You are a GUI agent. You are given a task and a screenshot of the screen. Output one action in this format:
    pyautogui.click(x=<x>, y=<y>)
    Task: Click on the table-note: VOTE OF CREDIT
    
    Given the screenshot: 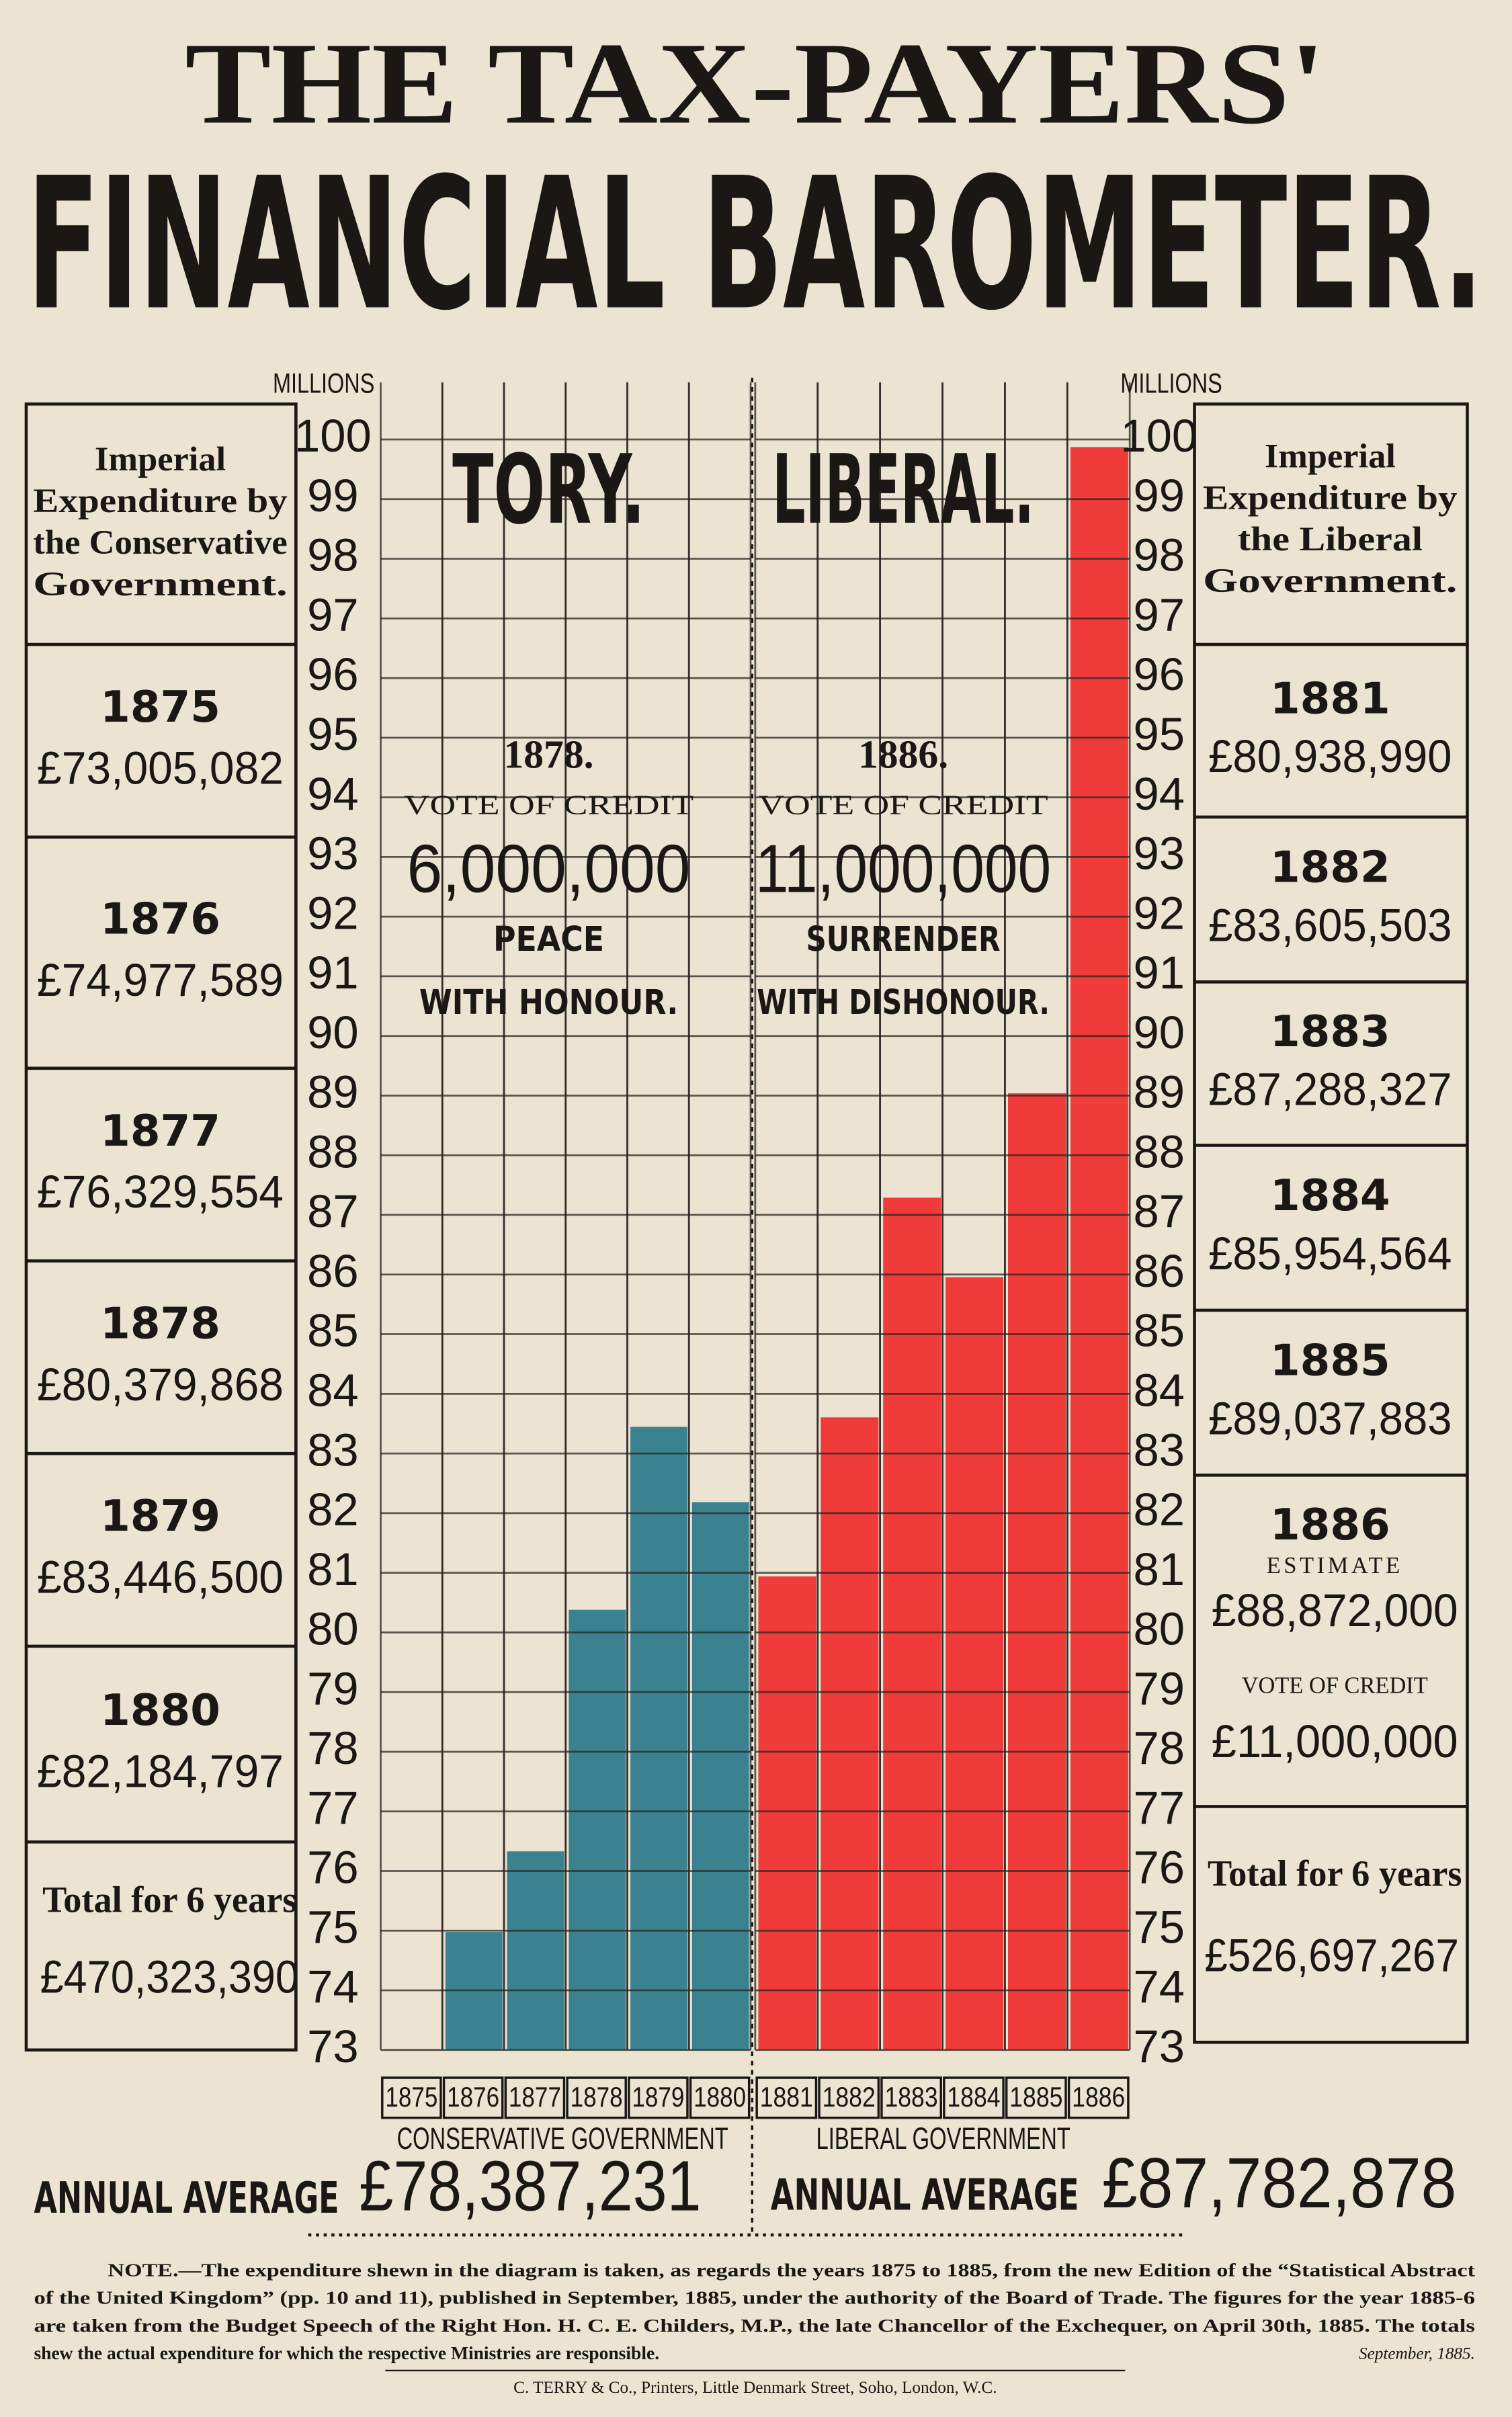 What is the action you would take?
    pyautogui.click(x=1335, y=1686)
    